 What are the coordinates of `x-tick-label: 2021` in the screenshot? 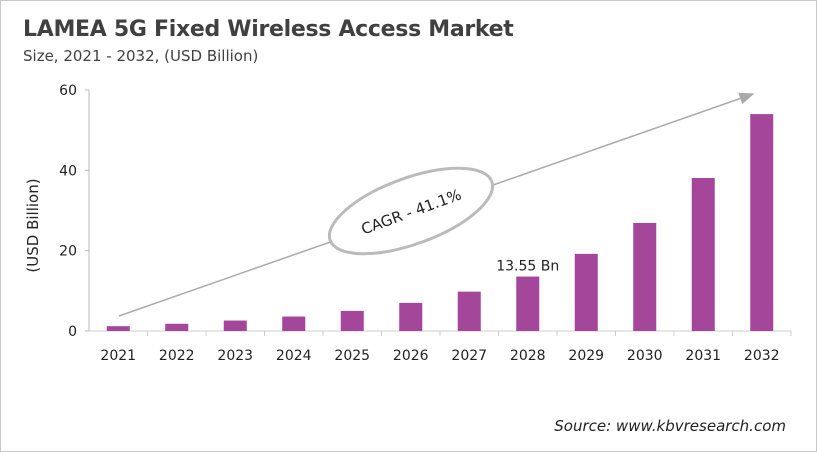 It's located at (118, 356).